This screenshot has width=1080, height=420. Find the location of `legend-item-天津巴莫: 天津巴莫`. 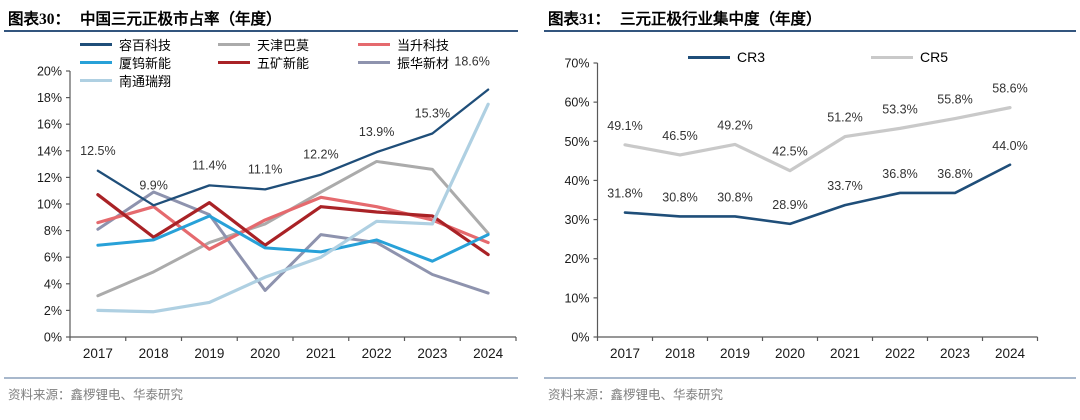

legend-item-天津巴莫: 天津巴莫 is located at coordinates (288, 45).